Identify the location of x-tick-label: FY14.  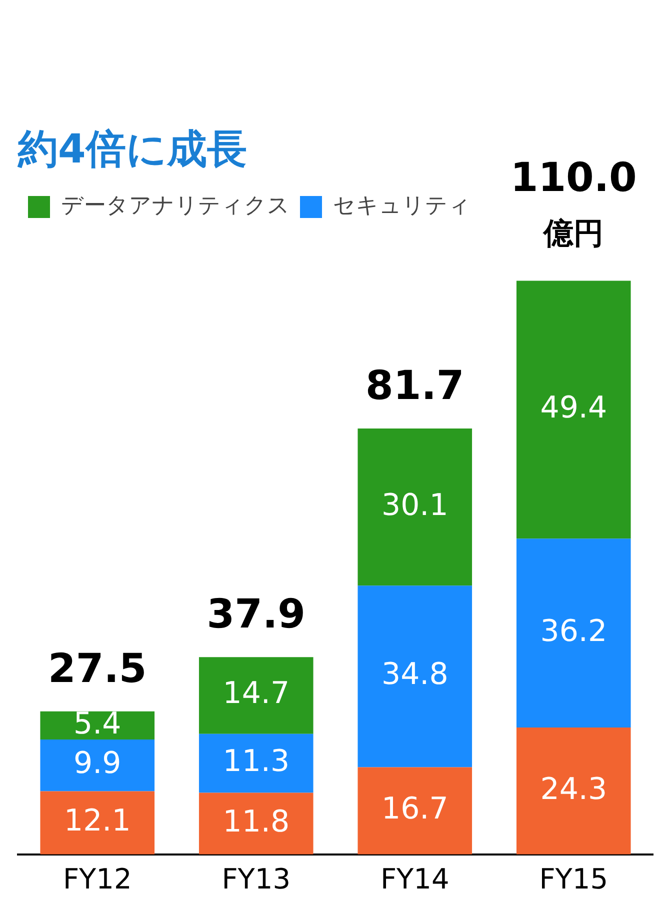
(415, 879).